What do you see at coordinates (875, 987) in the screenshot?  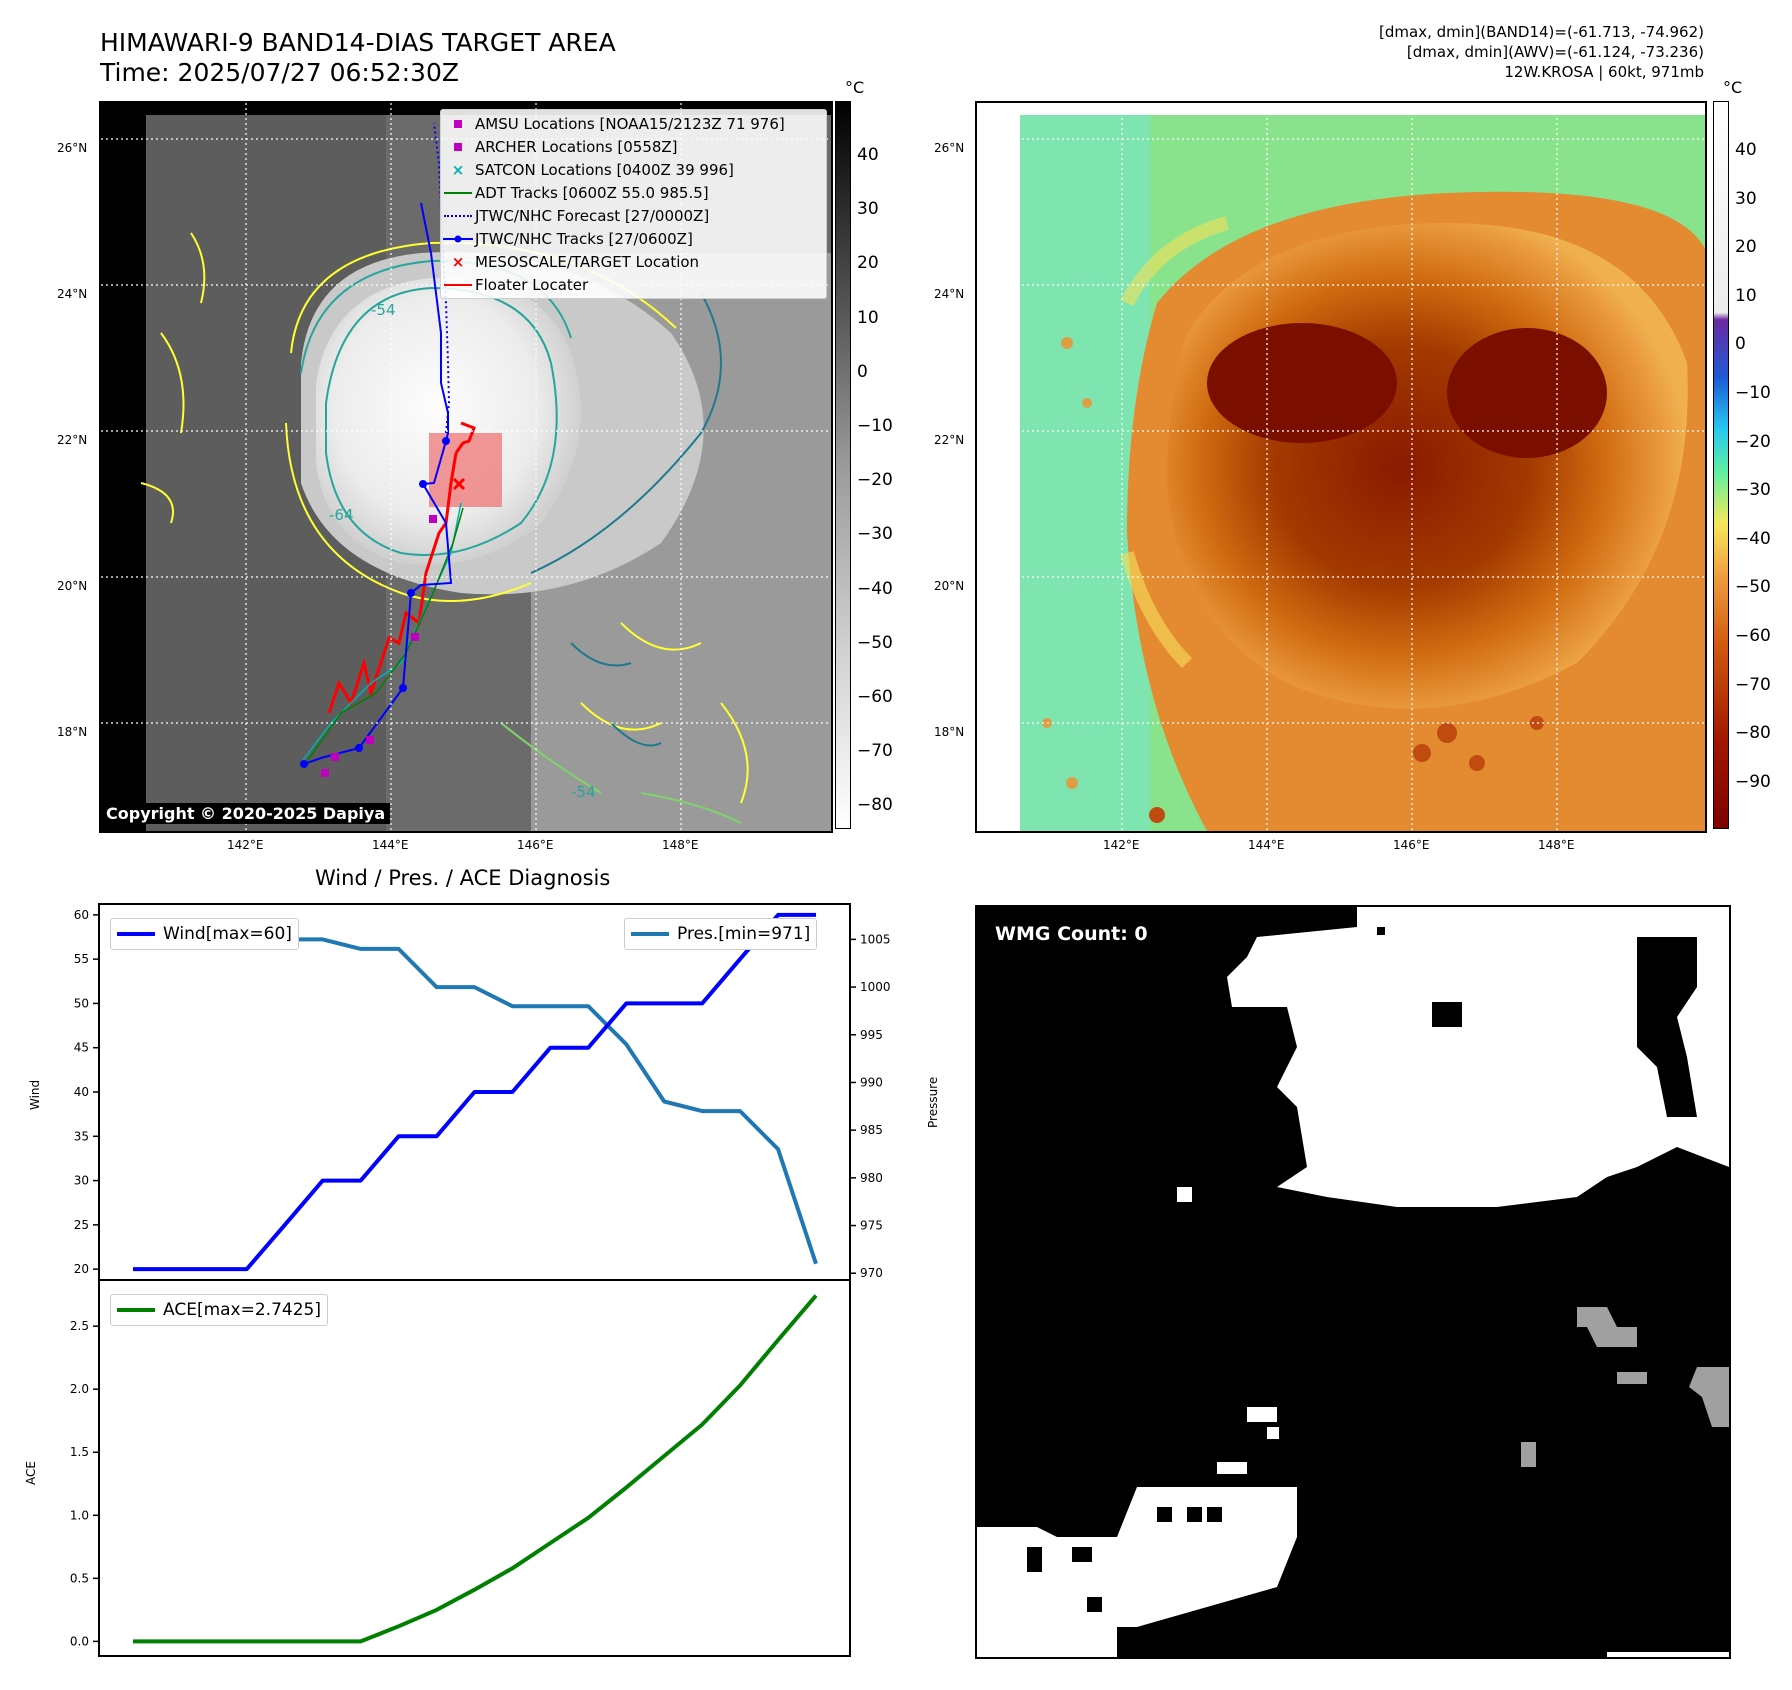 I see `pressure-tick-label: 1000` at bounding box center [875, 987].